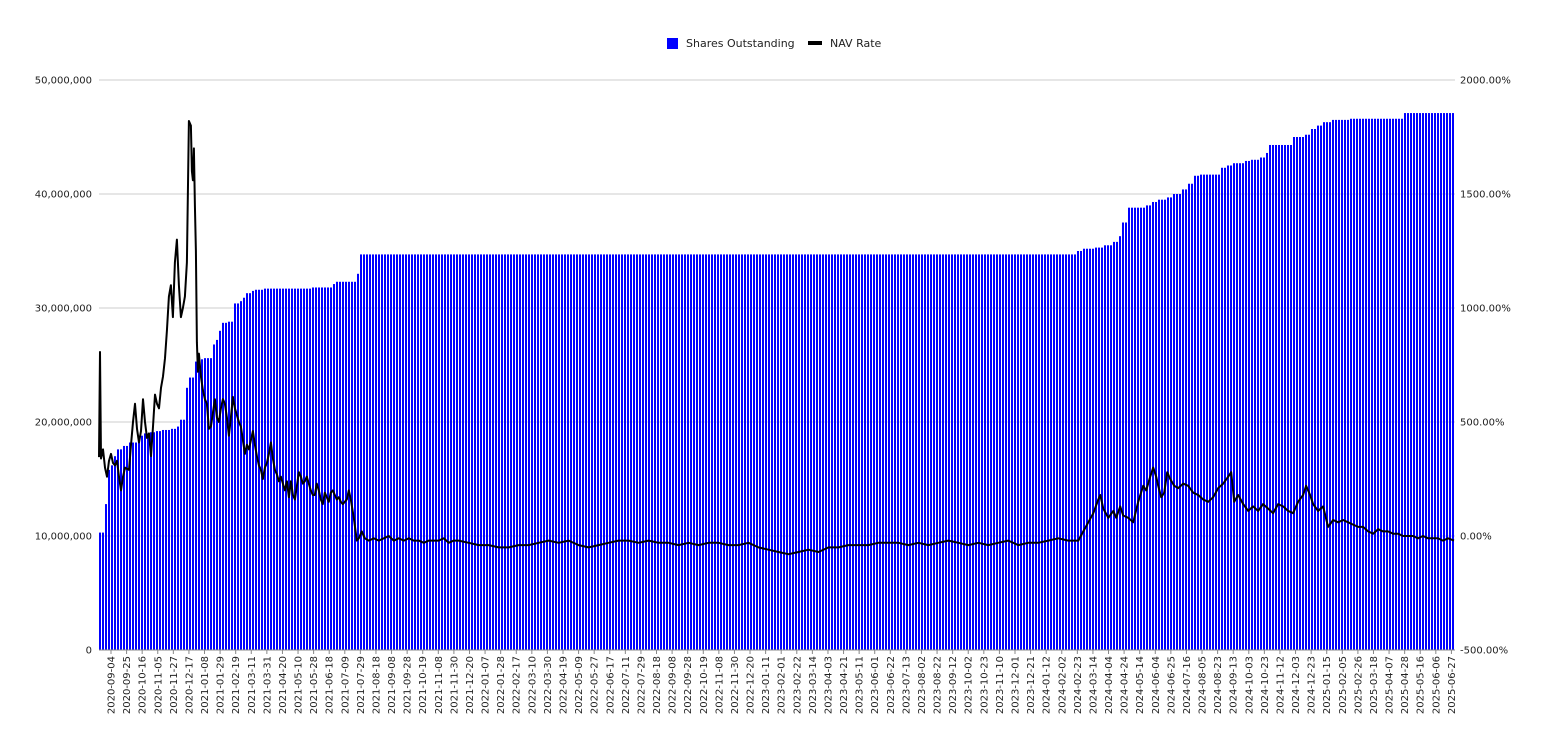 The width and height of the screenshot is (1547, 755). What do you see at coordinates (454, 685) in the screenshot?
I see `x-axis-tick-label: 2021-11-30` at bounding box center [454, 685].